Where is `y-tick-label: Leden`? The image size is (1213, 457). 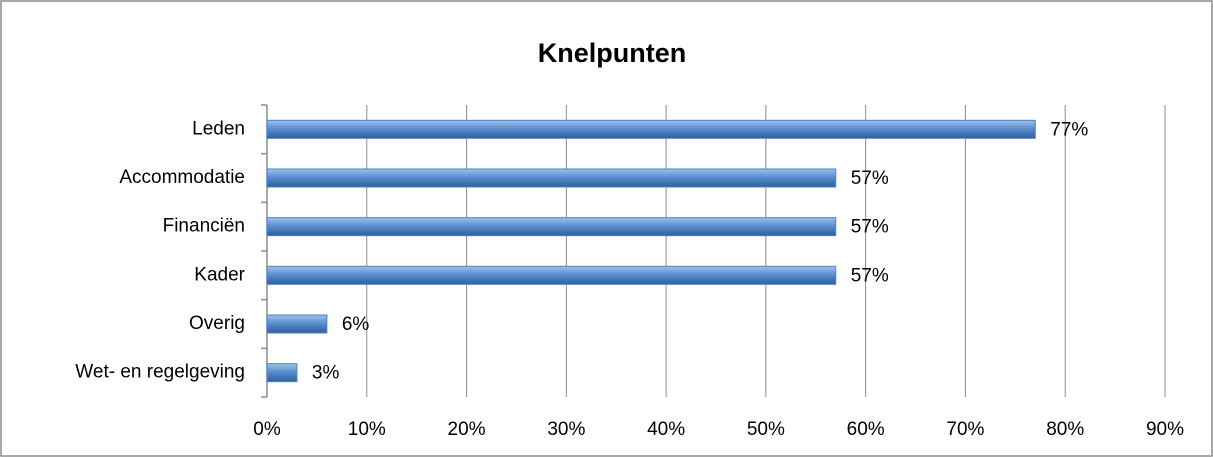
y-tick-label: Leden is located at coordinates (218, 128).